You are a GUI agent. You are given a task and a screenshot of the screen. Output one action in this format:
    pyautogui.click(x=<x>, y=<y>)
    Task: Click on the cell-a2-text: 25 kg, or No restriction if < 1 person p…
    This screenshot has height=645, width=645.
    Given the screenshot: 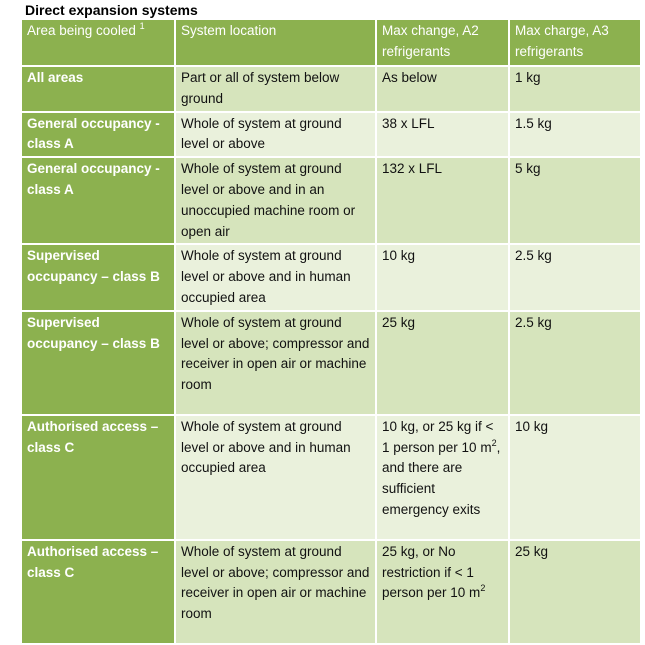 What is the action you would take?
    pyautogui.click(x=431, y=572)
    